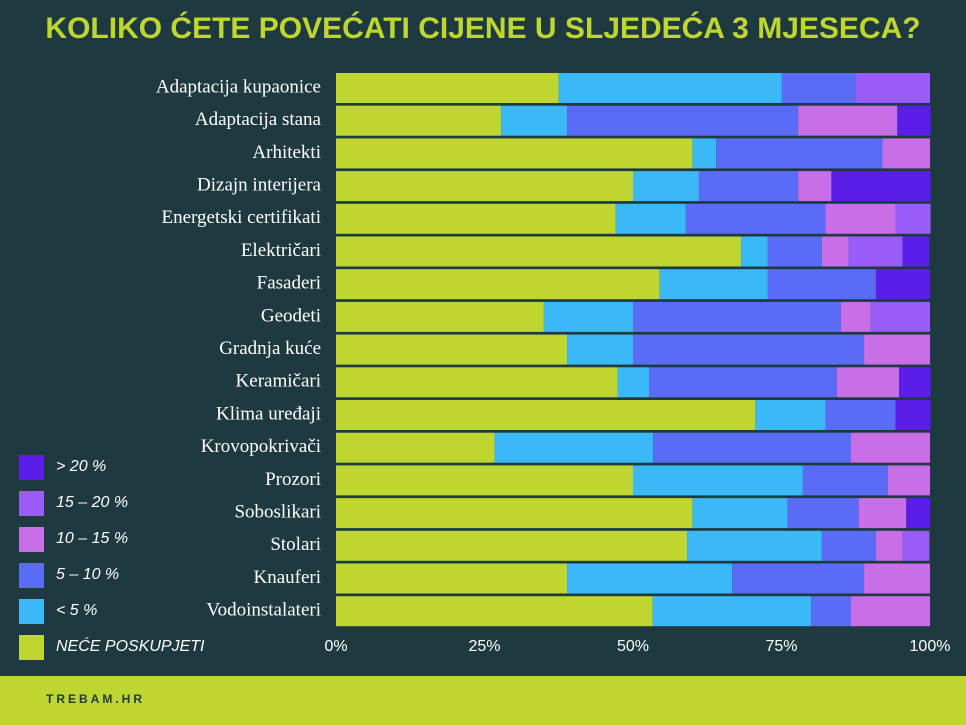  Describe the element at coordinates (281, 250) in the screenshot. I see `category-label: Električari` at that location.